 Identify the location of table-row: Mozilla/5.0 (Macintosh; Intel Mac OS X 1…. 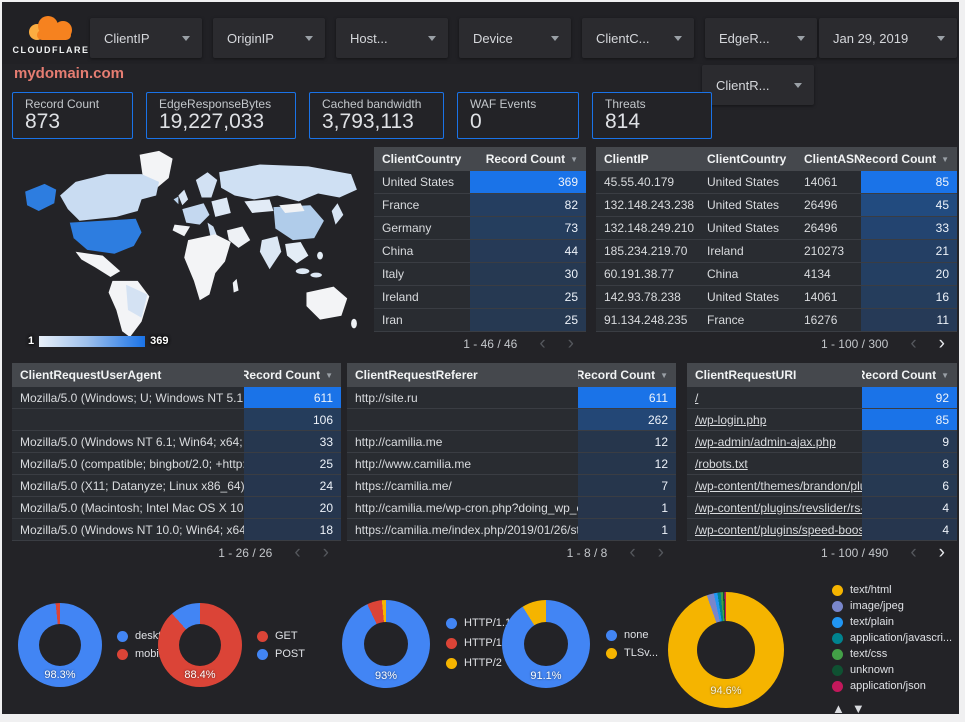
(176, 508).